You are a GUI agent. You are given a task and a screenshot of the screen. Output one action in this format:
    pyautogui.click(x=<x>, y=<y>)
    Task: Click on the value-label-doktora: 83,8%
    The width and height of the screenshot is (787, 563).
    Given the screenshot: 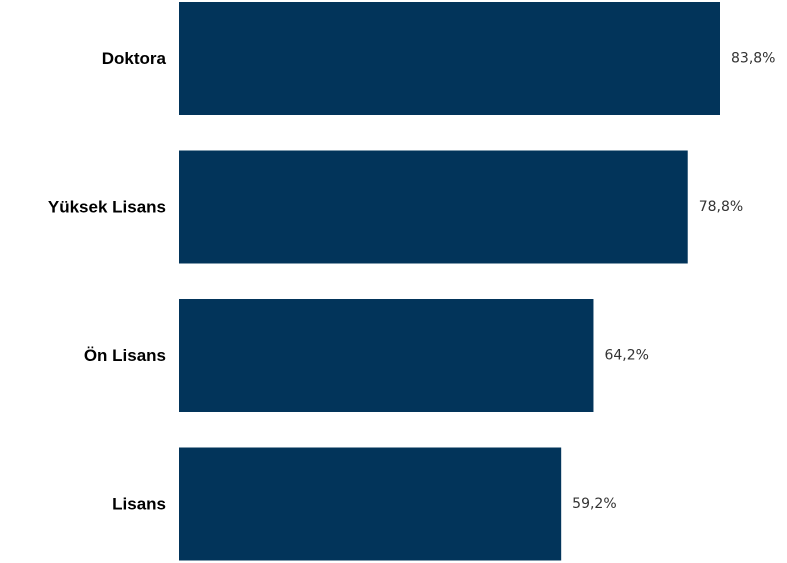 What is the action you would take?
    pyautogui.click(x=753, y=59)
    